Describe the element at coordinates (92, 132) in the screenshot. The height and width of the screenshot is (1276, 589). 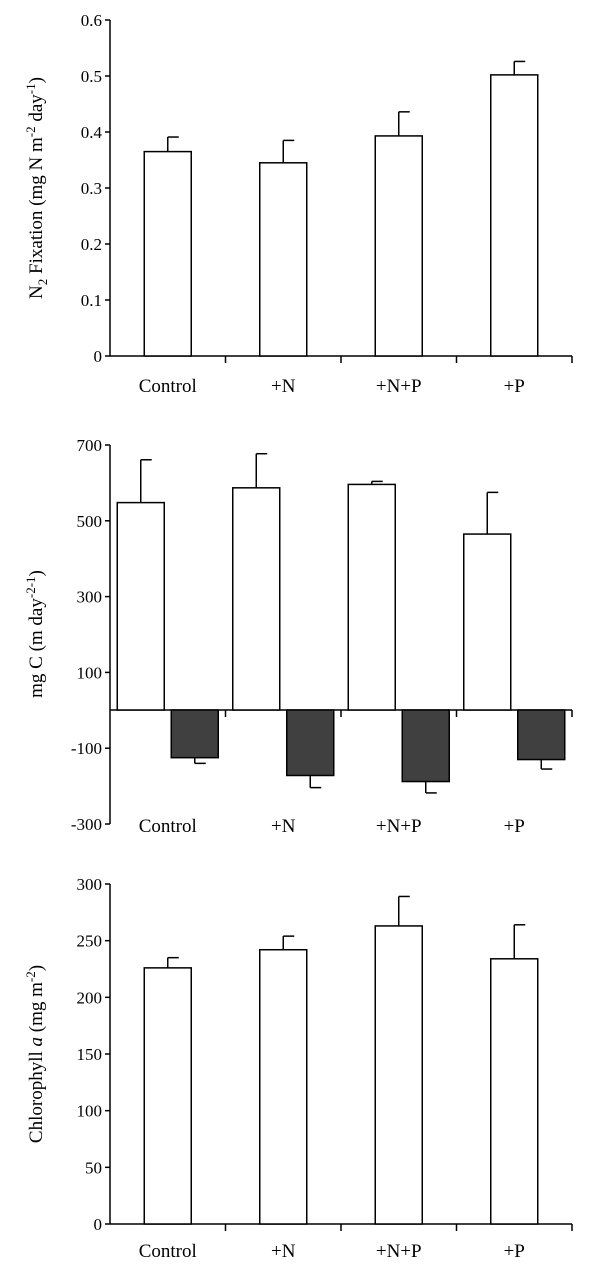
I see `y-tick-label: 0.4` at that location.